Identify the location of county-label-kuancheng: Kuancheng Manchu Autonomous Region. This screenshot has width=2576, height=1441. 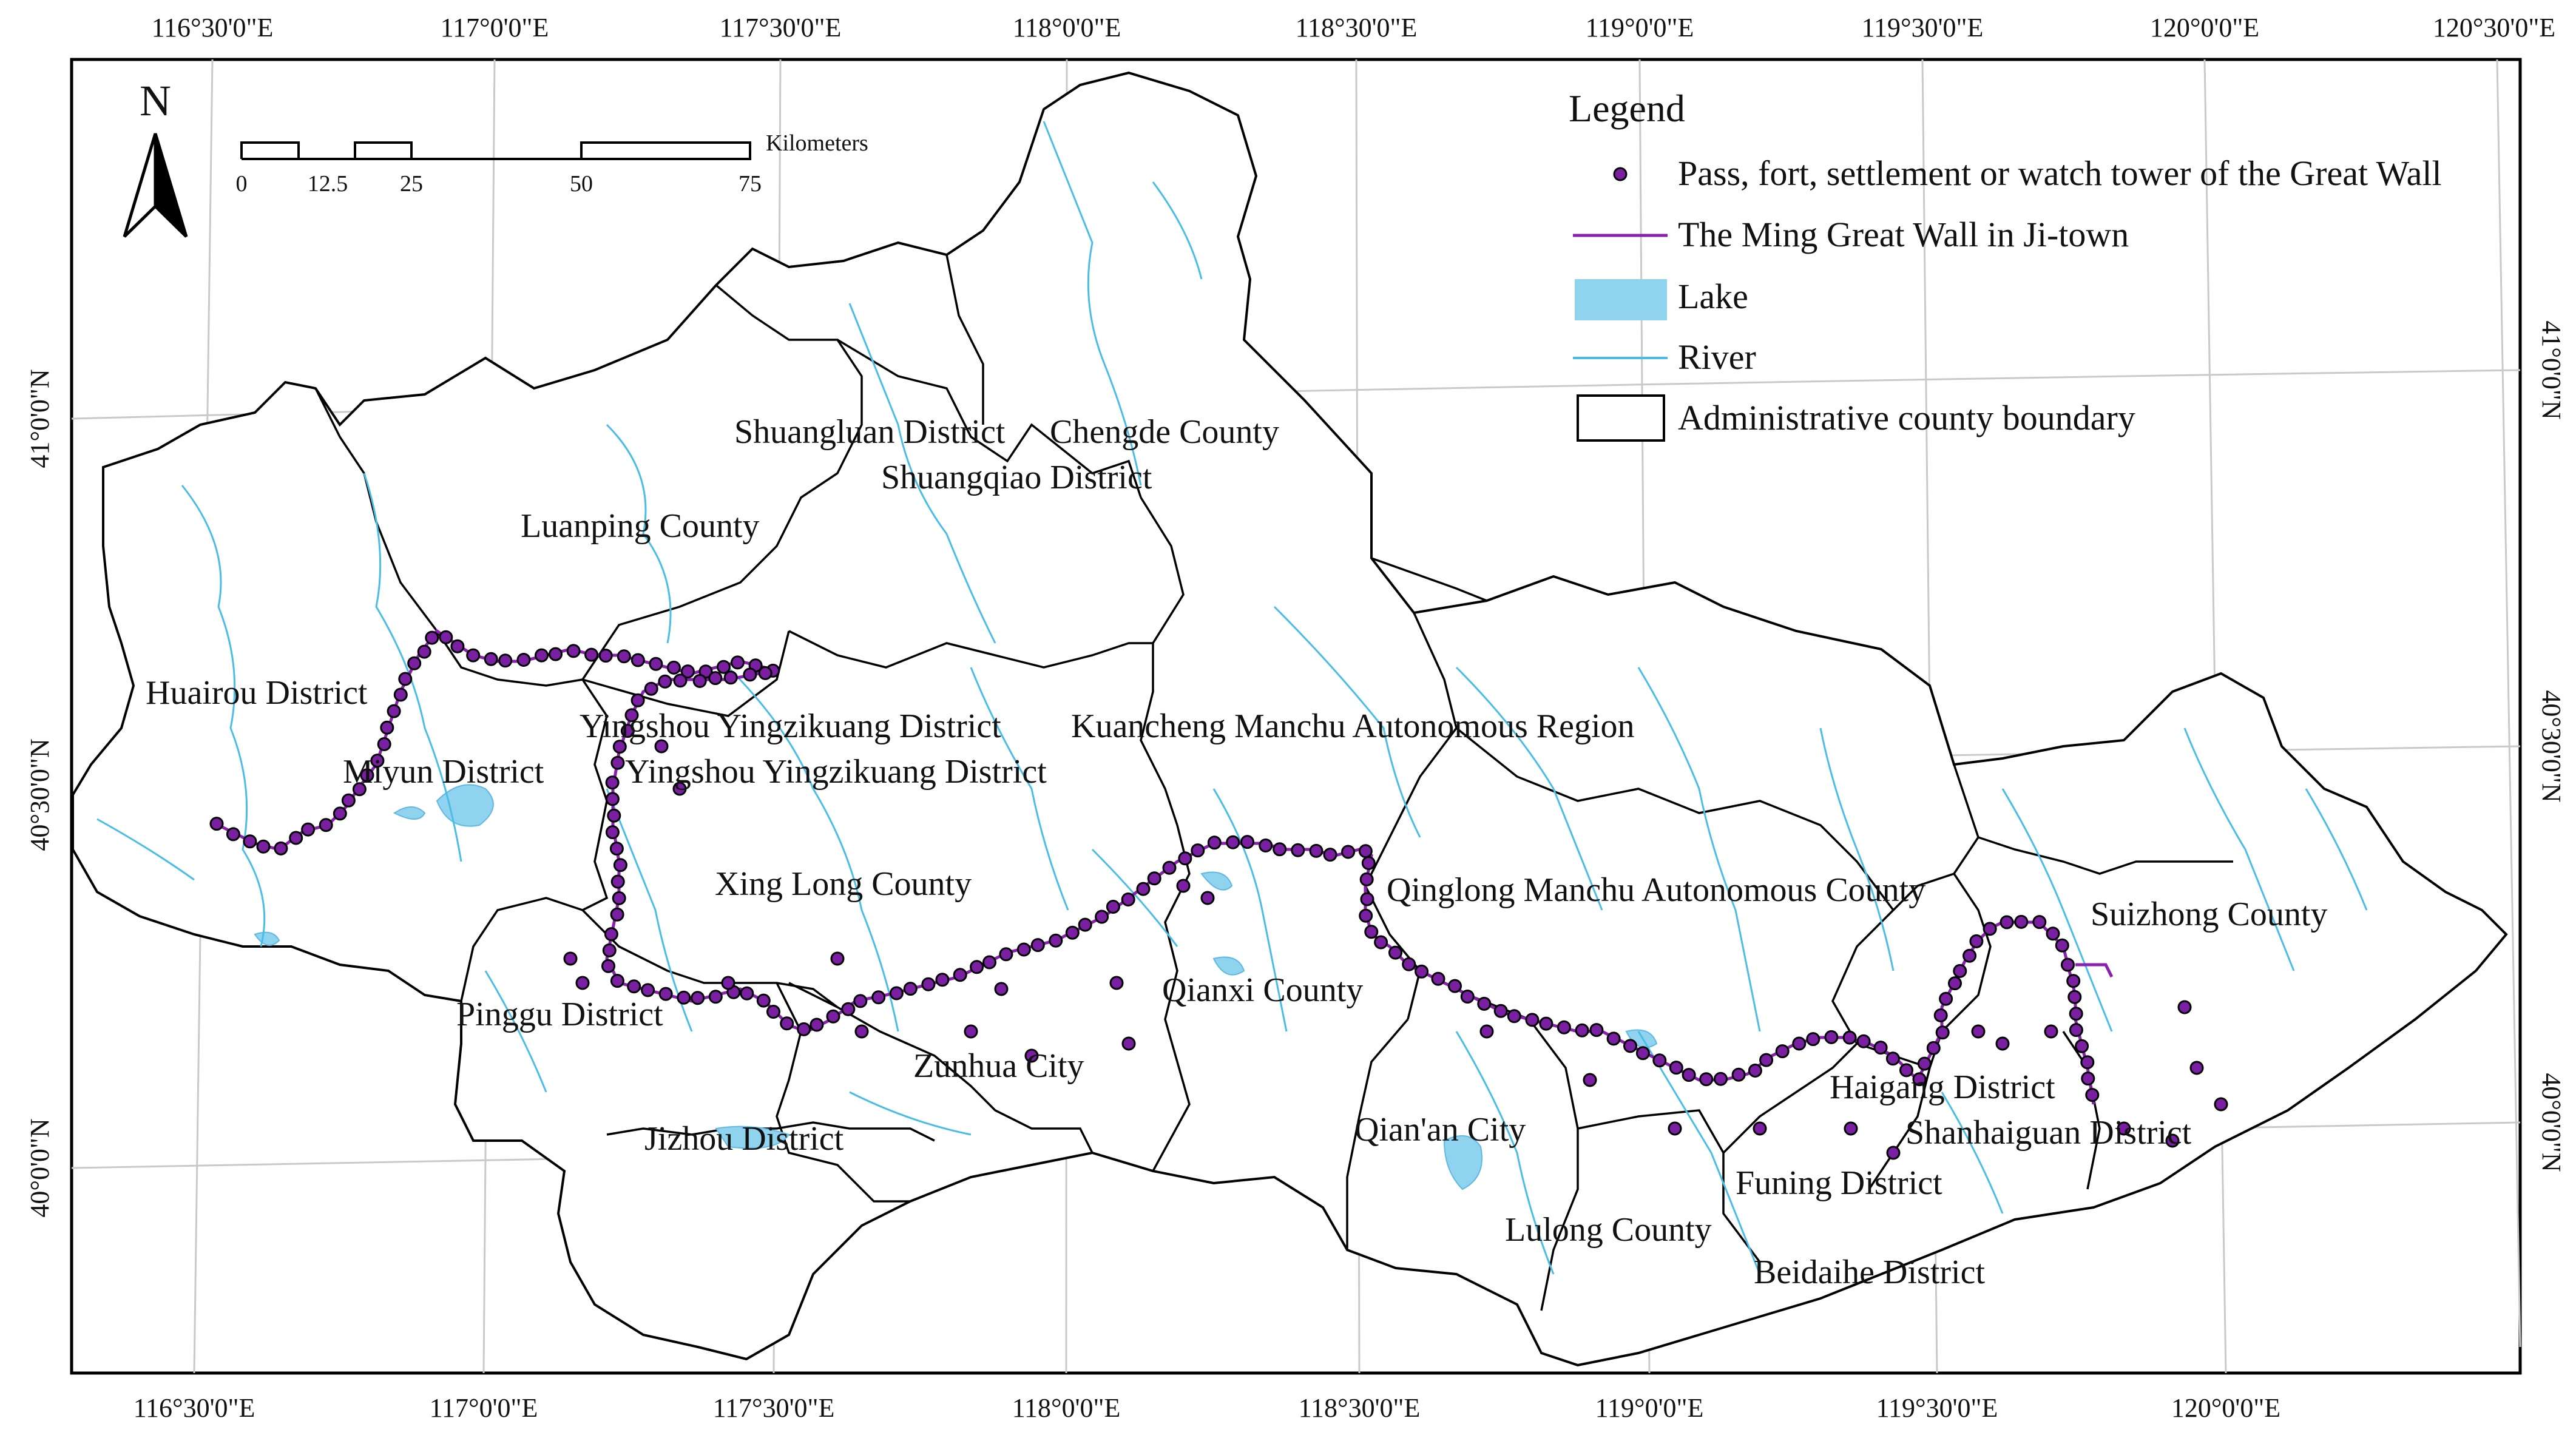
(1353, 726).